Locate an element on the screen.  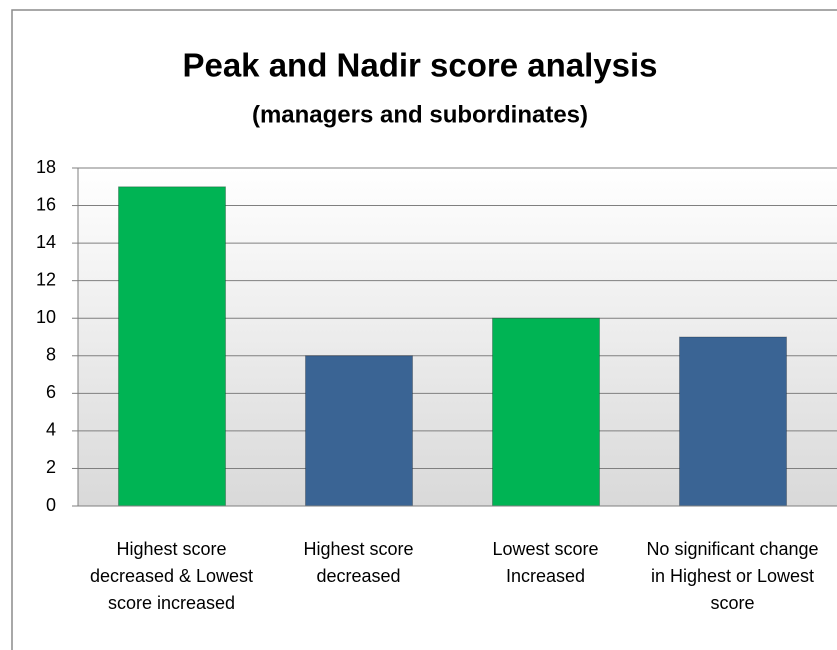
x-tick-label: Highest score decreased is located at coordinates (358, 562).